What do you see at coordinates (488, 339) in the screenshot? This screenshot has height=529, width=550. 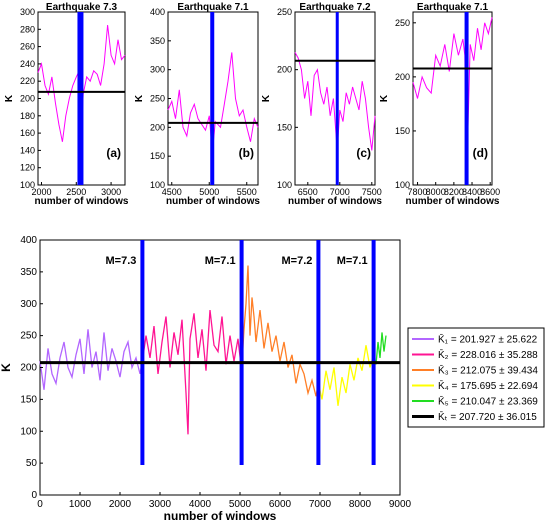 I see `legend-label: K̄₁ = 201.927 ± 25.622` at bounding box center [488, 339].